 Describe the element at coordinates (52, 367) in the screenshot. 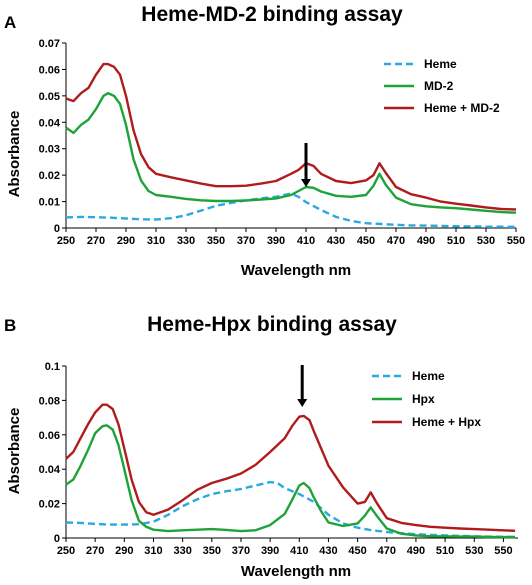

I see `y-tick-label: 0.1` at that location.